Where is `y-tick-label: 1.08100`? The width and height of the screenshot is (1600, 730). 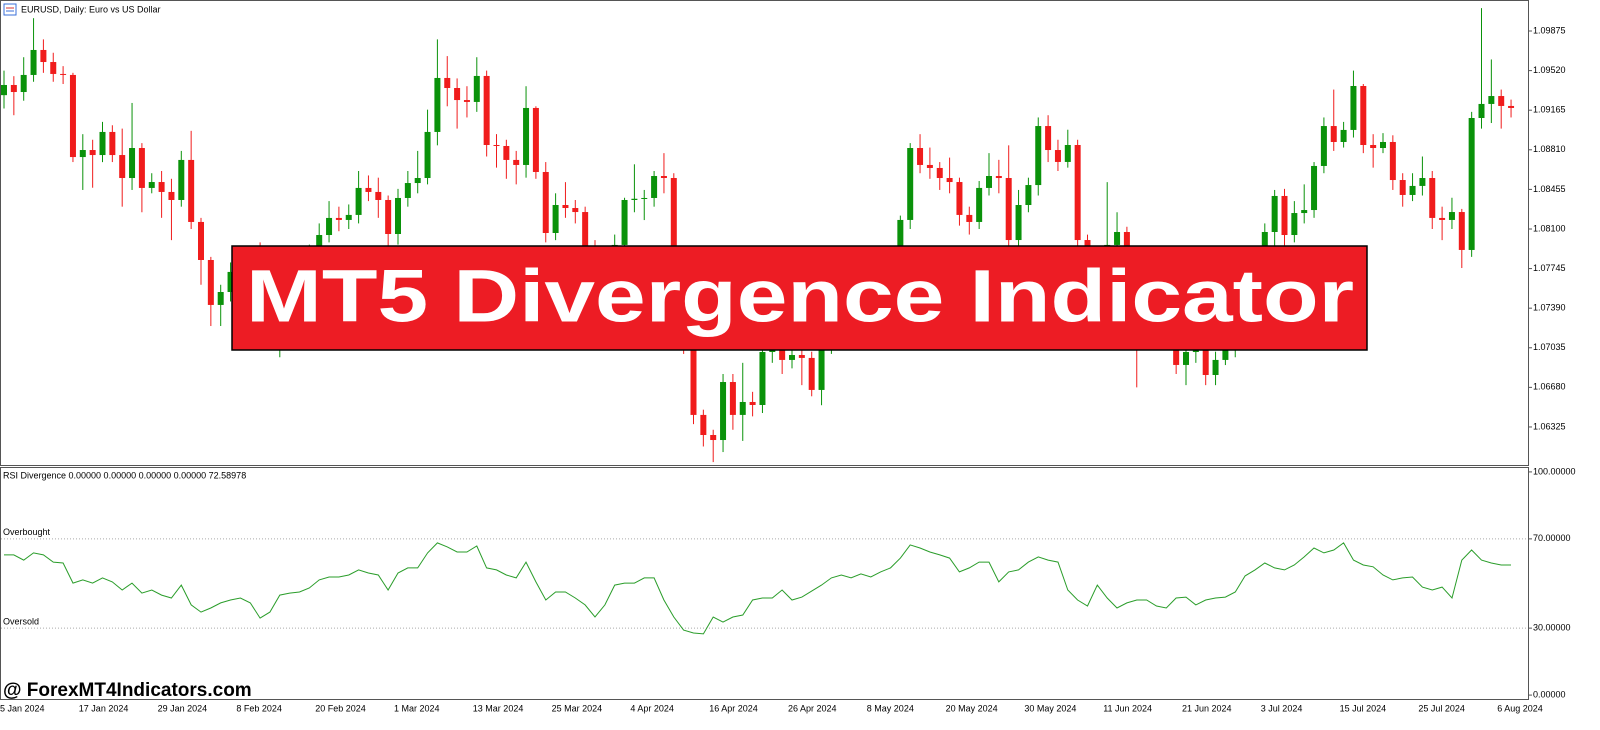
y-tick-label: 1.08100 is located at coordinates (1549, 228).